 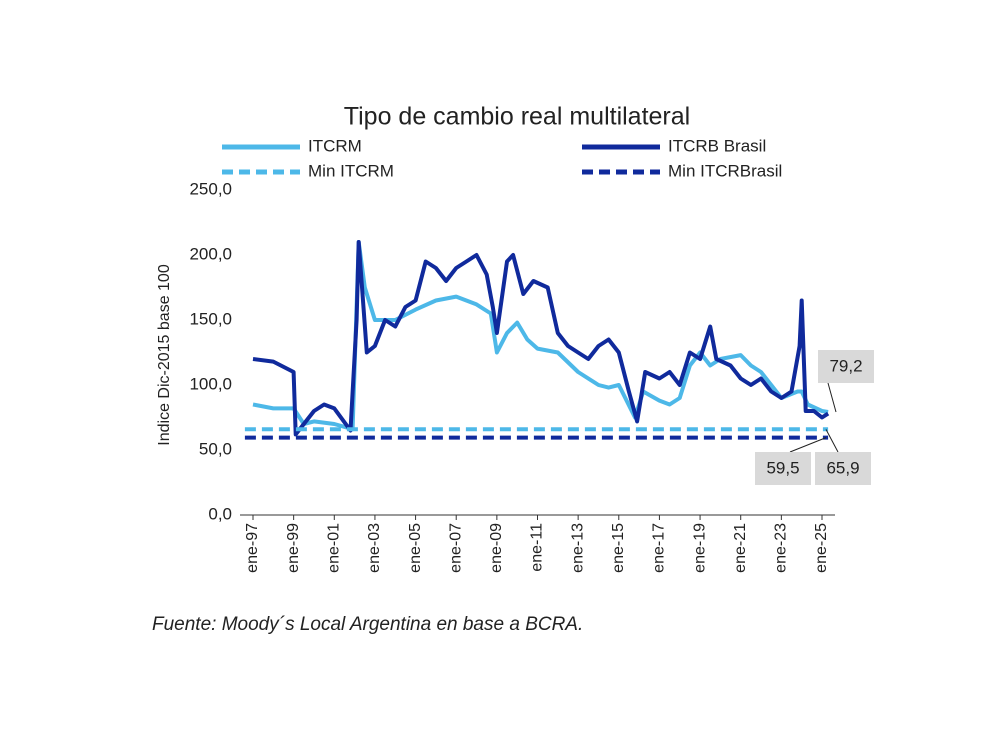 I want to click on x-tick-label: ene-09, so click(x=496, y=548).